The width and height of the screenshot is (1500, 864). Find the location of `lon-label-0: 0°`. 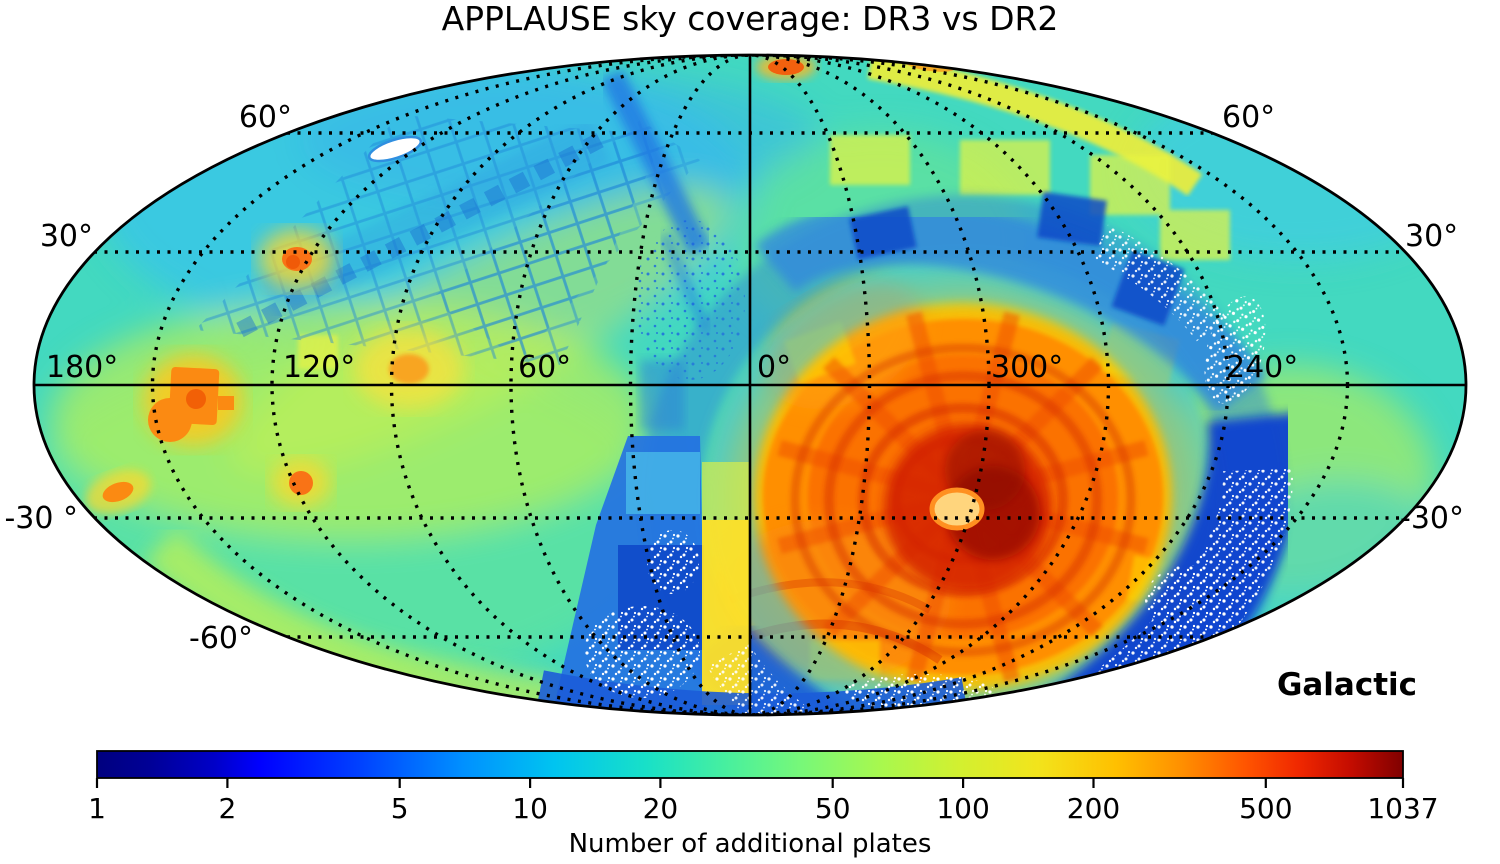

lon-label-0: 0° is located at coordinates (774, 367).